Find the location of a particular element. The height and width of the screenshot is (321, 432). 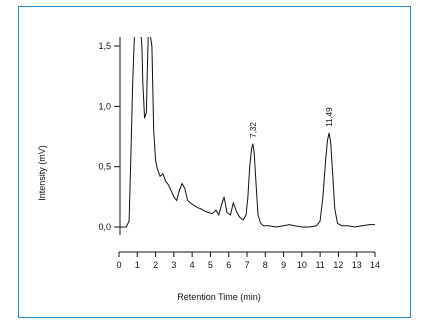

x-tick-label: 12 is located at coordinates (338, 265).